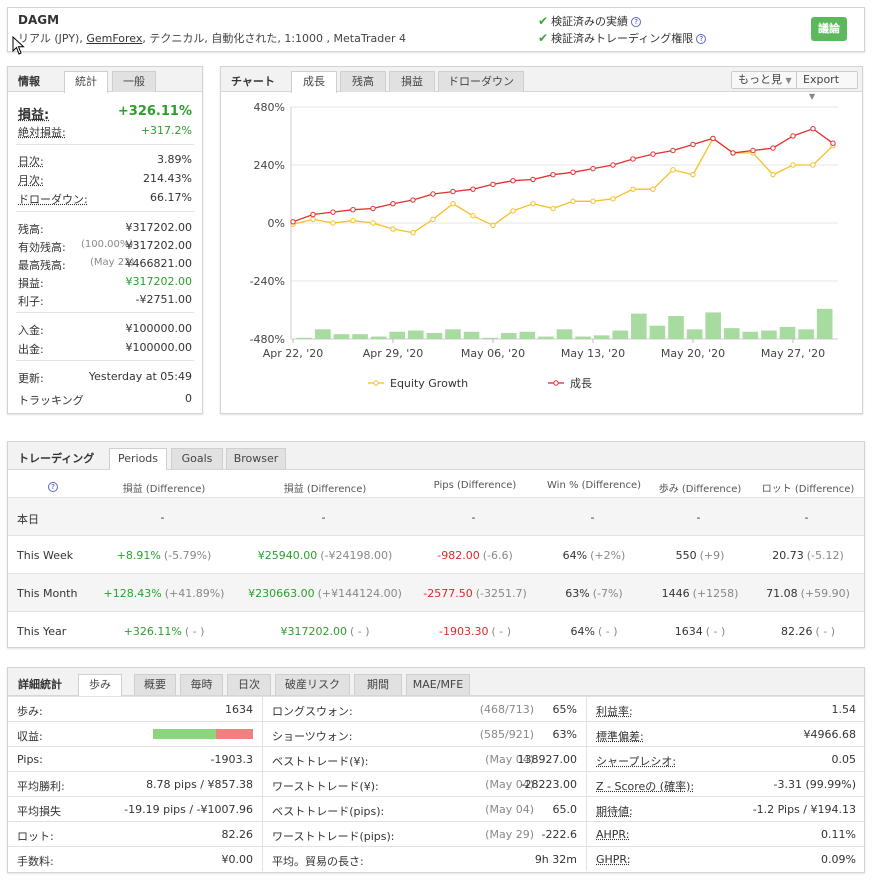  What do you see at coordinates (620, 736) in the screenshot?
I see `stats-label: 標準偏差:` at bounding box center [620, 736].